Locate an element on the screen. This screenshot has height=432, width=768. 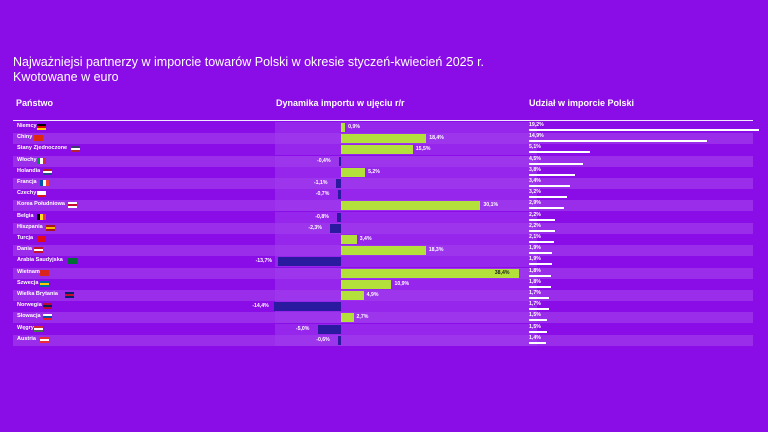
dynamics-label: 38,4% is located at coordinates (502, 272).